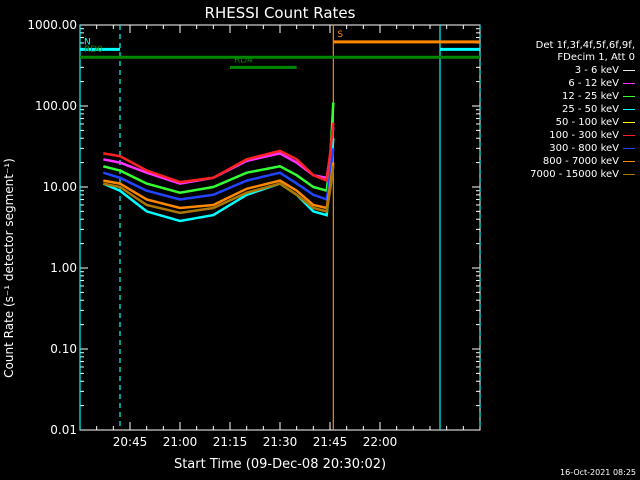 The width and height of the screenshot is (640, 480). I want to click on y-axis-label: Count Rate (s⁻¹ detector segment⁻¹), so click(9, 268).